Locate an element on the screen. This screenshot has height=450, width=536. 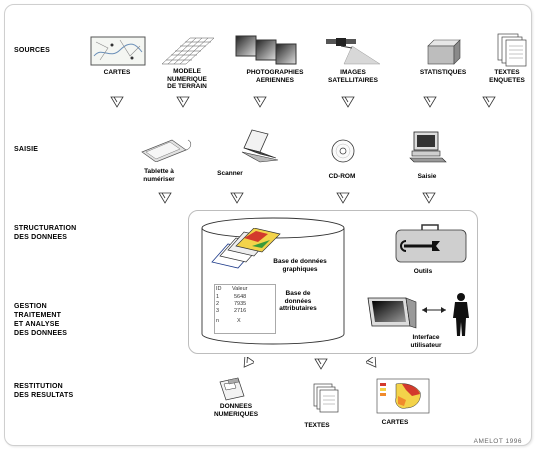
table-cell: 1 is located at coordinates (218, 297).